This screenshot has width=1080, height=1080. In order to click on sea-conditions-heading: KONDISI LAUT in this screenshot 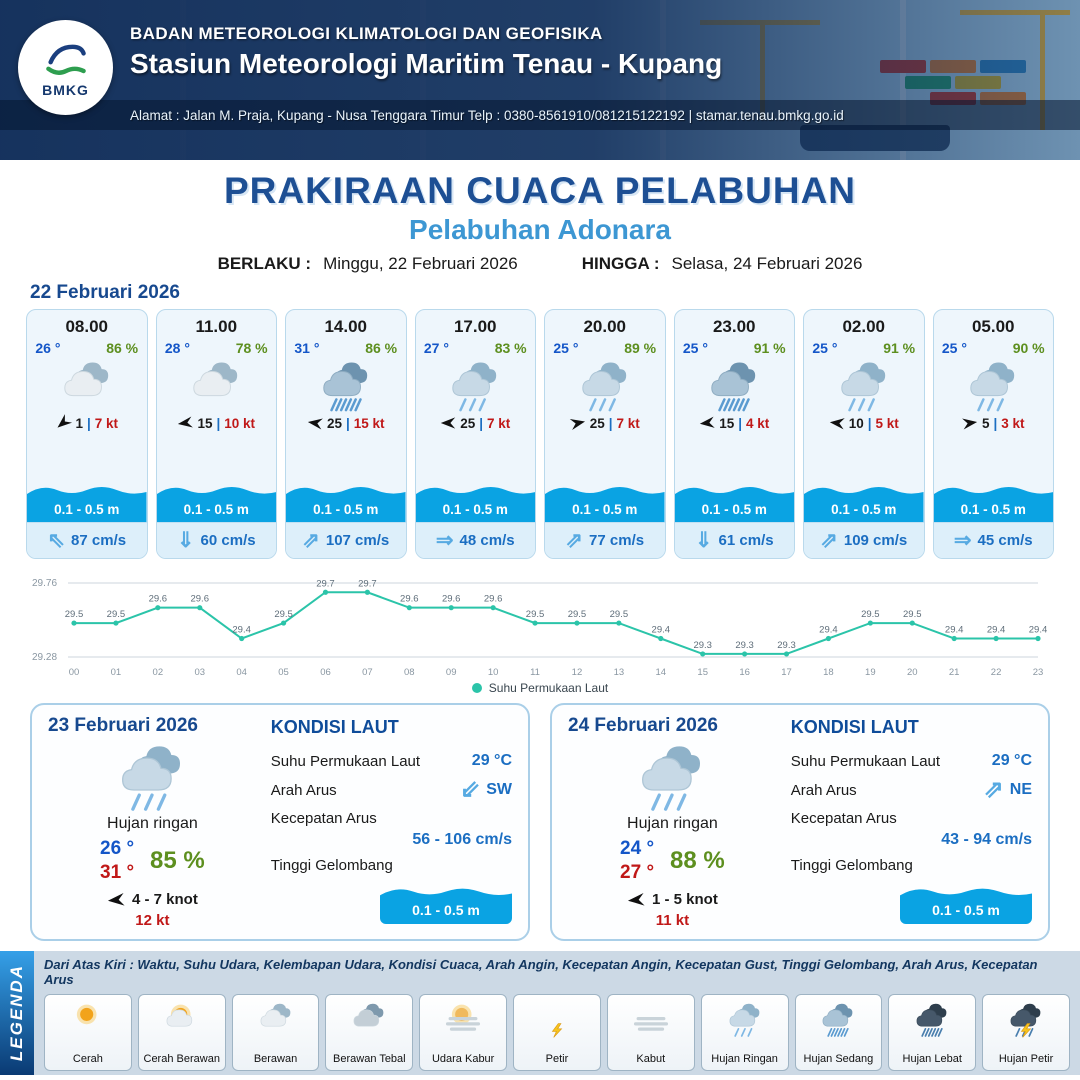, I will do `click(334, 727)`.